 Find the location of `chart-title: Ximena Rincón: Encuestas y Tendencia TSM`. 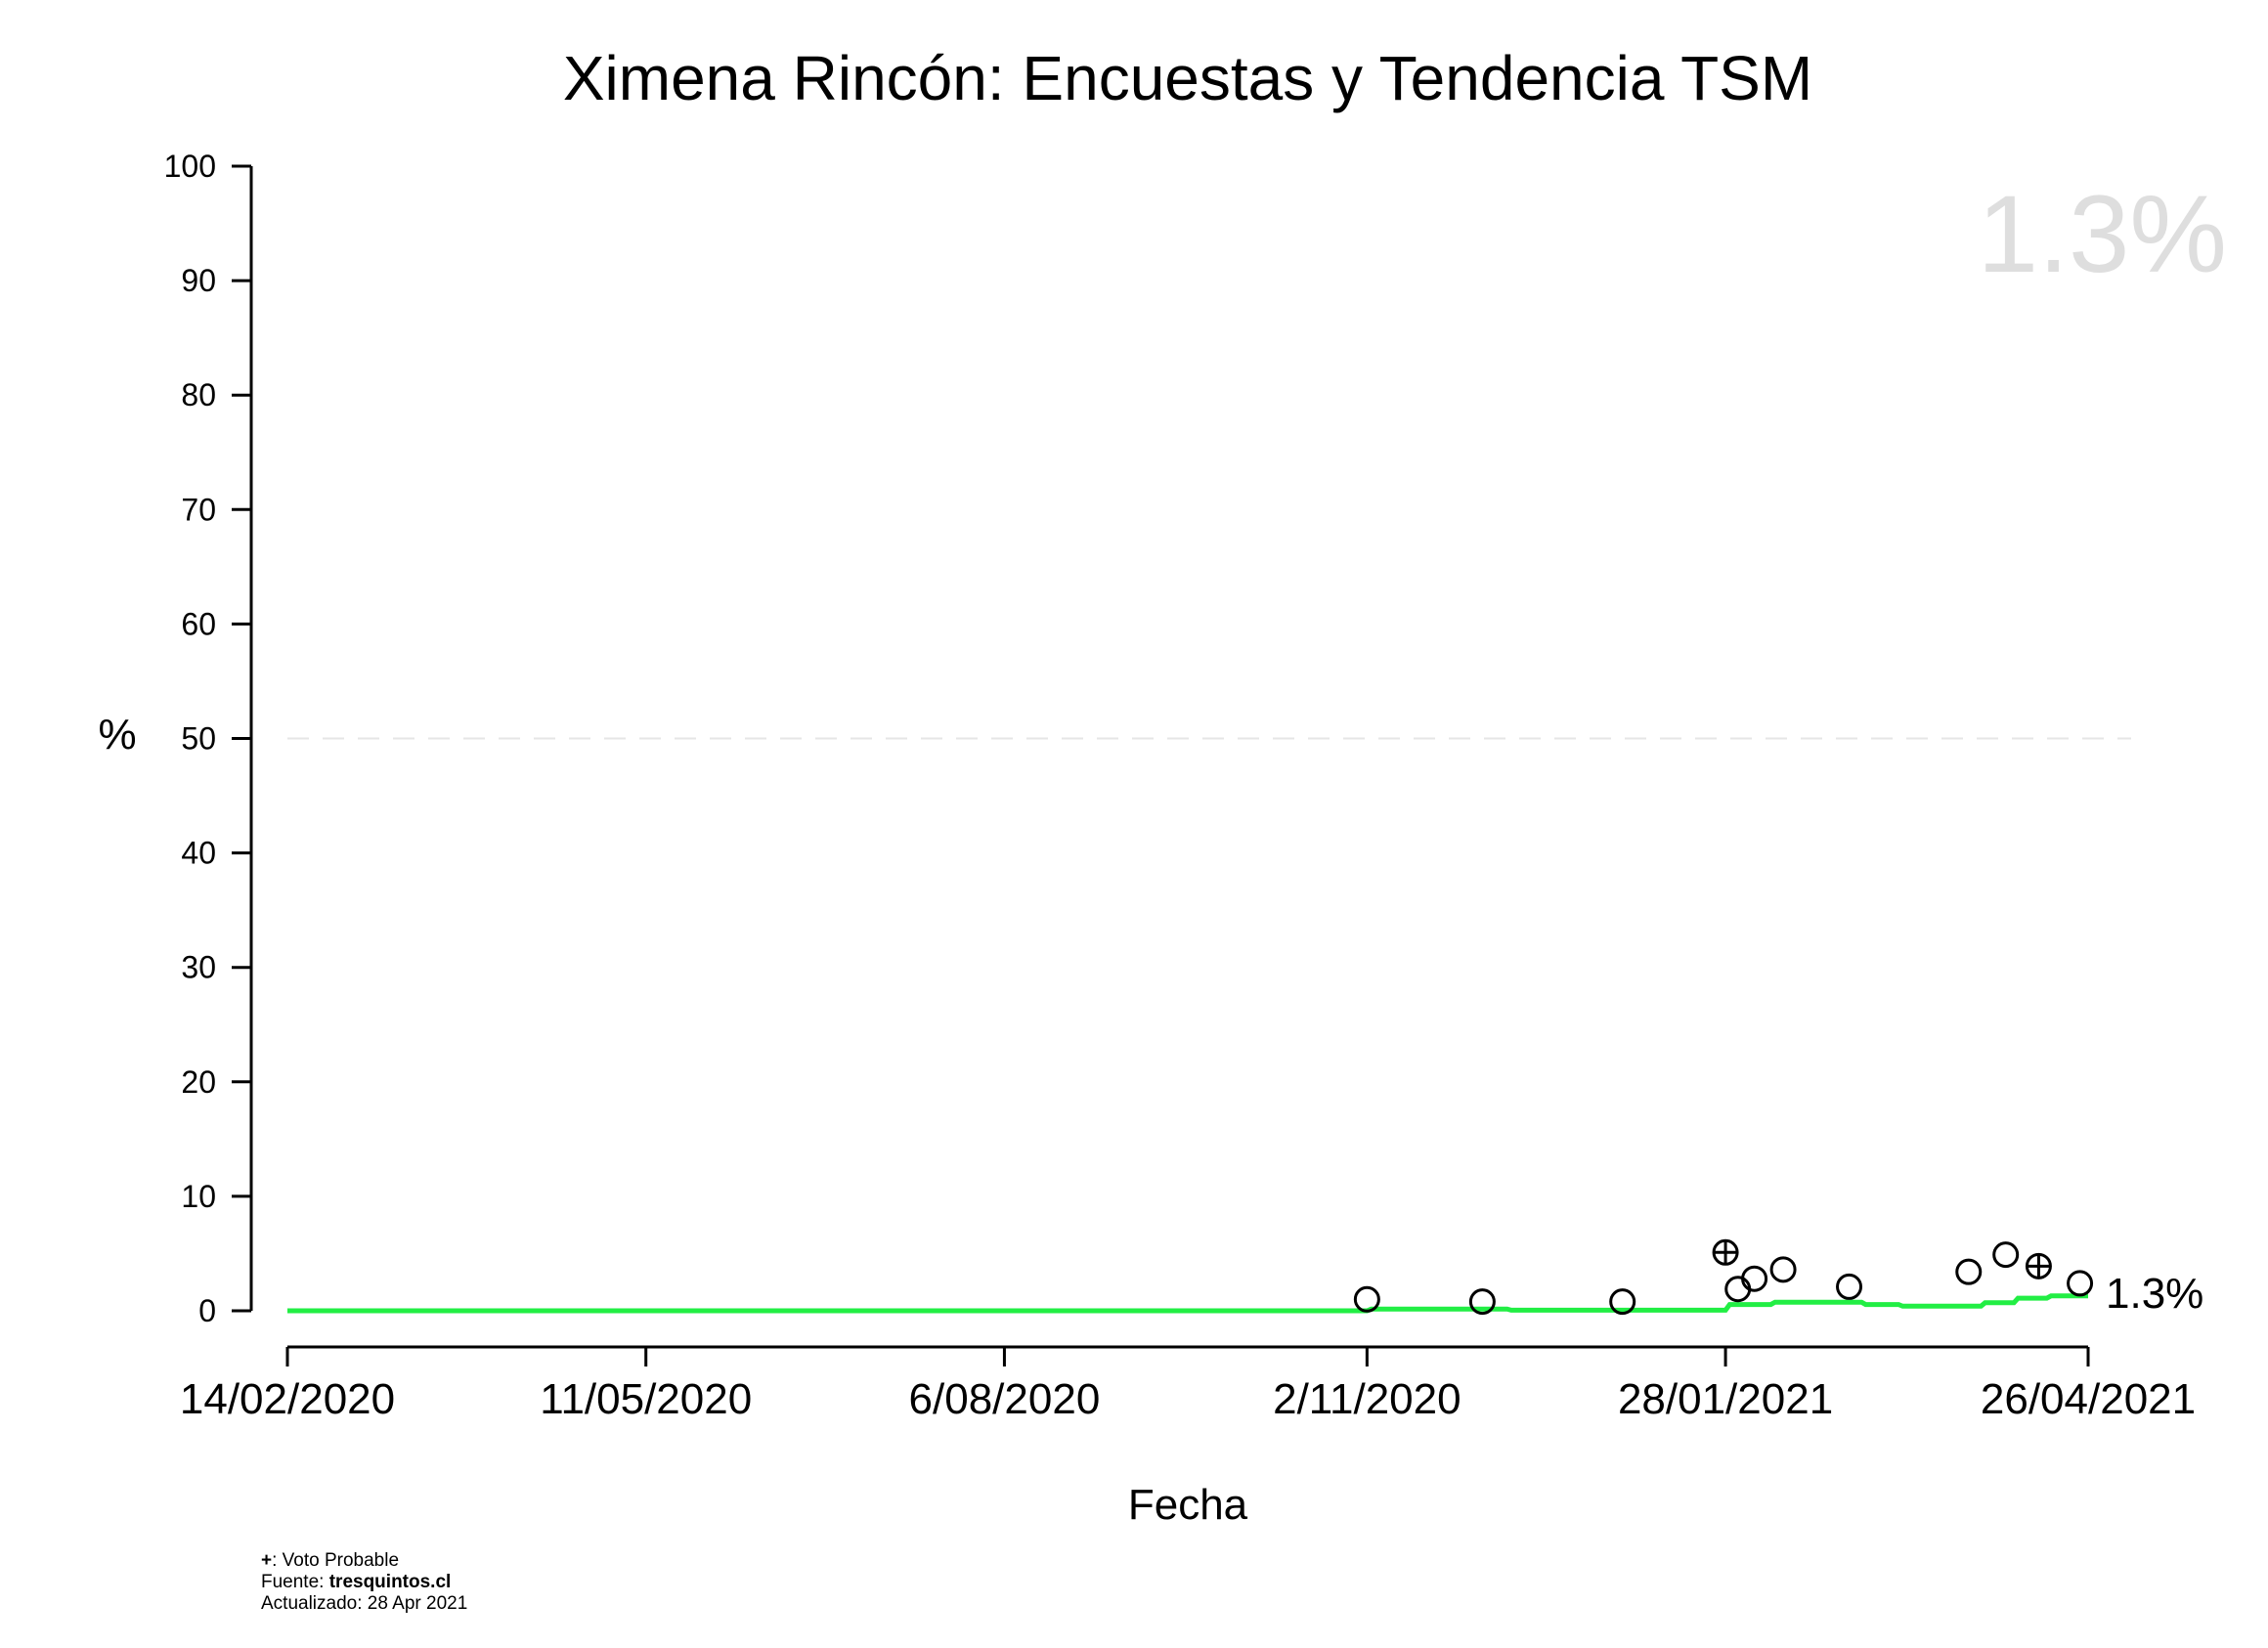

chart-title: Ximena Rincón: Encuestas y Tendencia TSM is located at coordinates (1187, 78).